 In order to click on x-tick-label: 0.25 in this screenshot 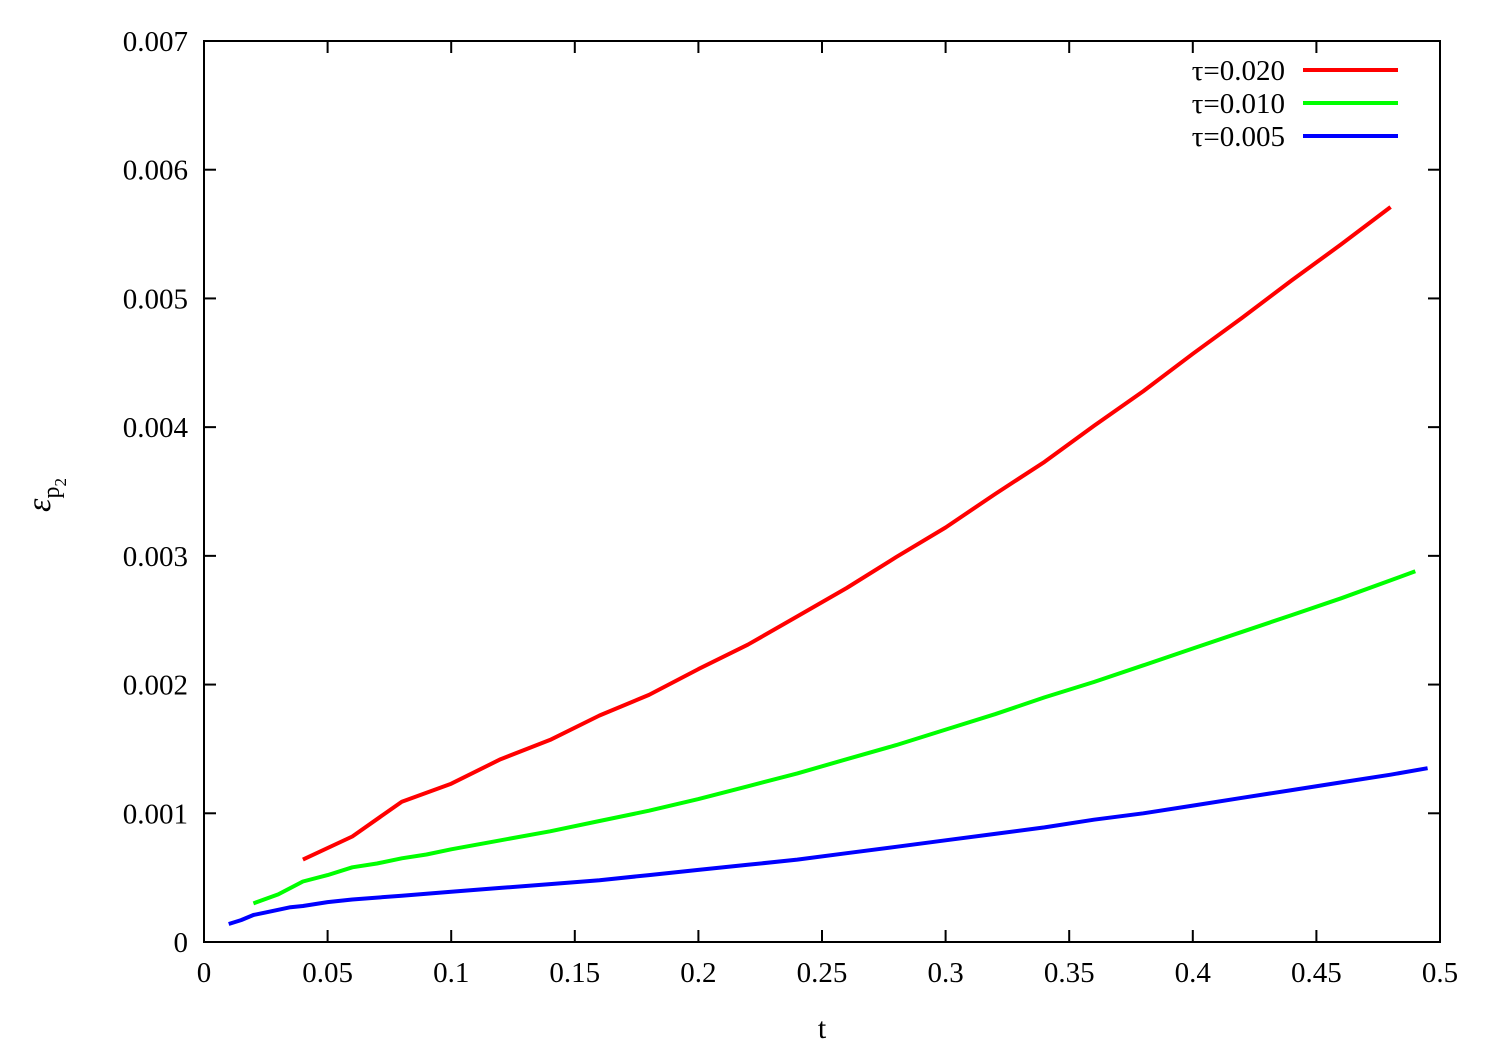, I will do `click(822, 973)`.